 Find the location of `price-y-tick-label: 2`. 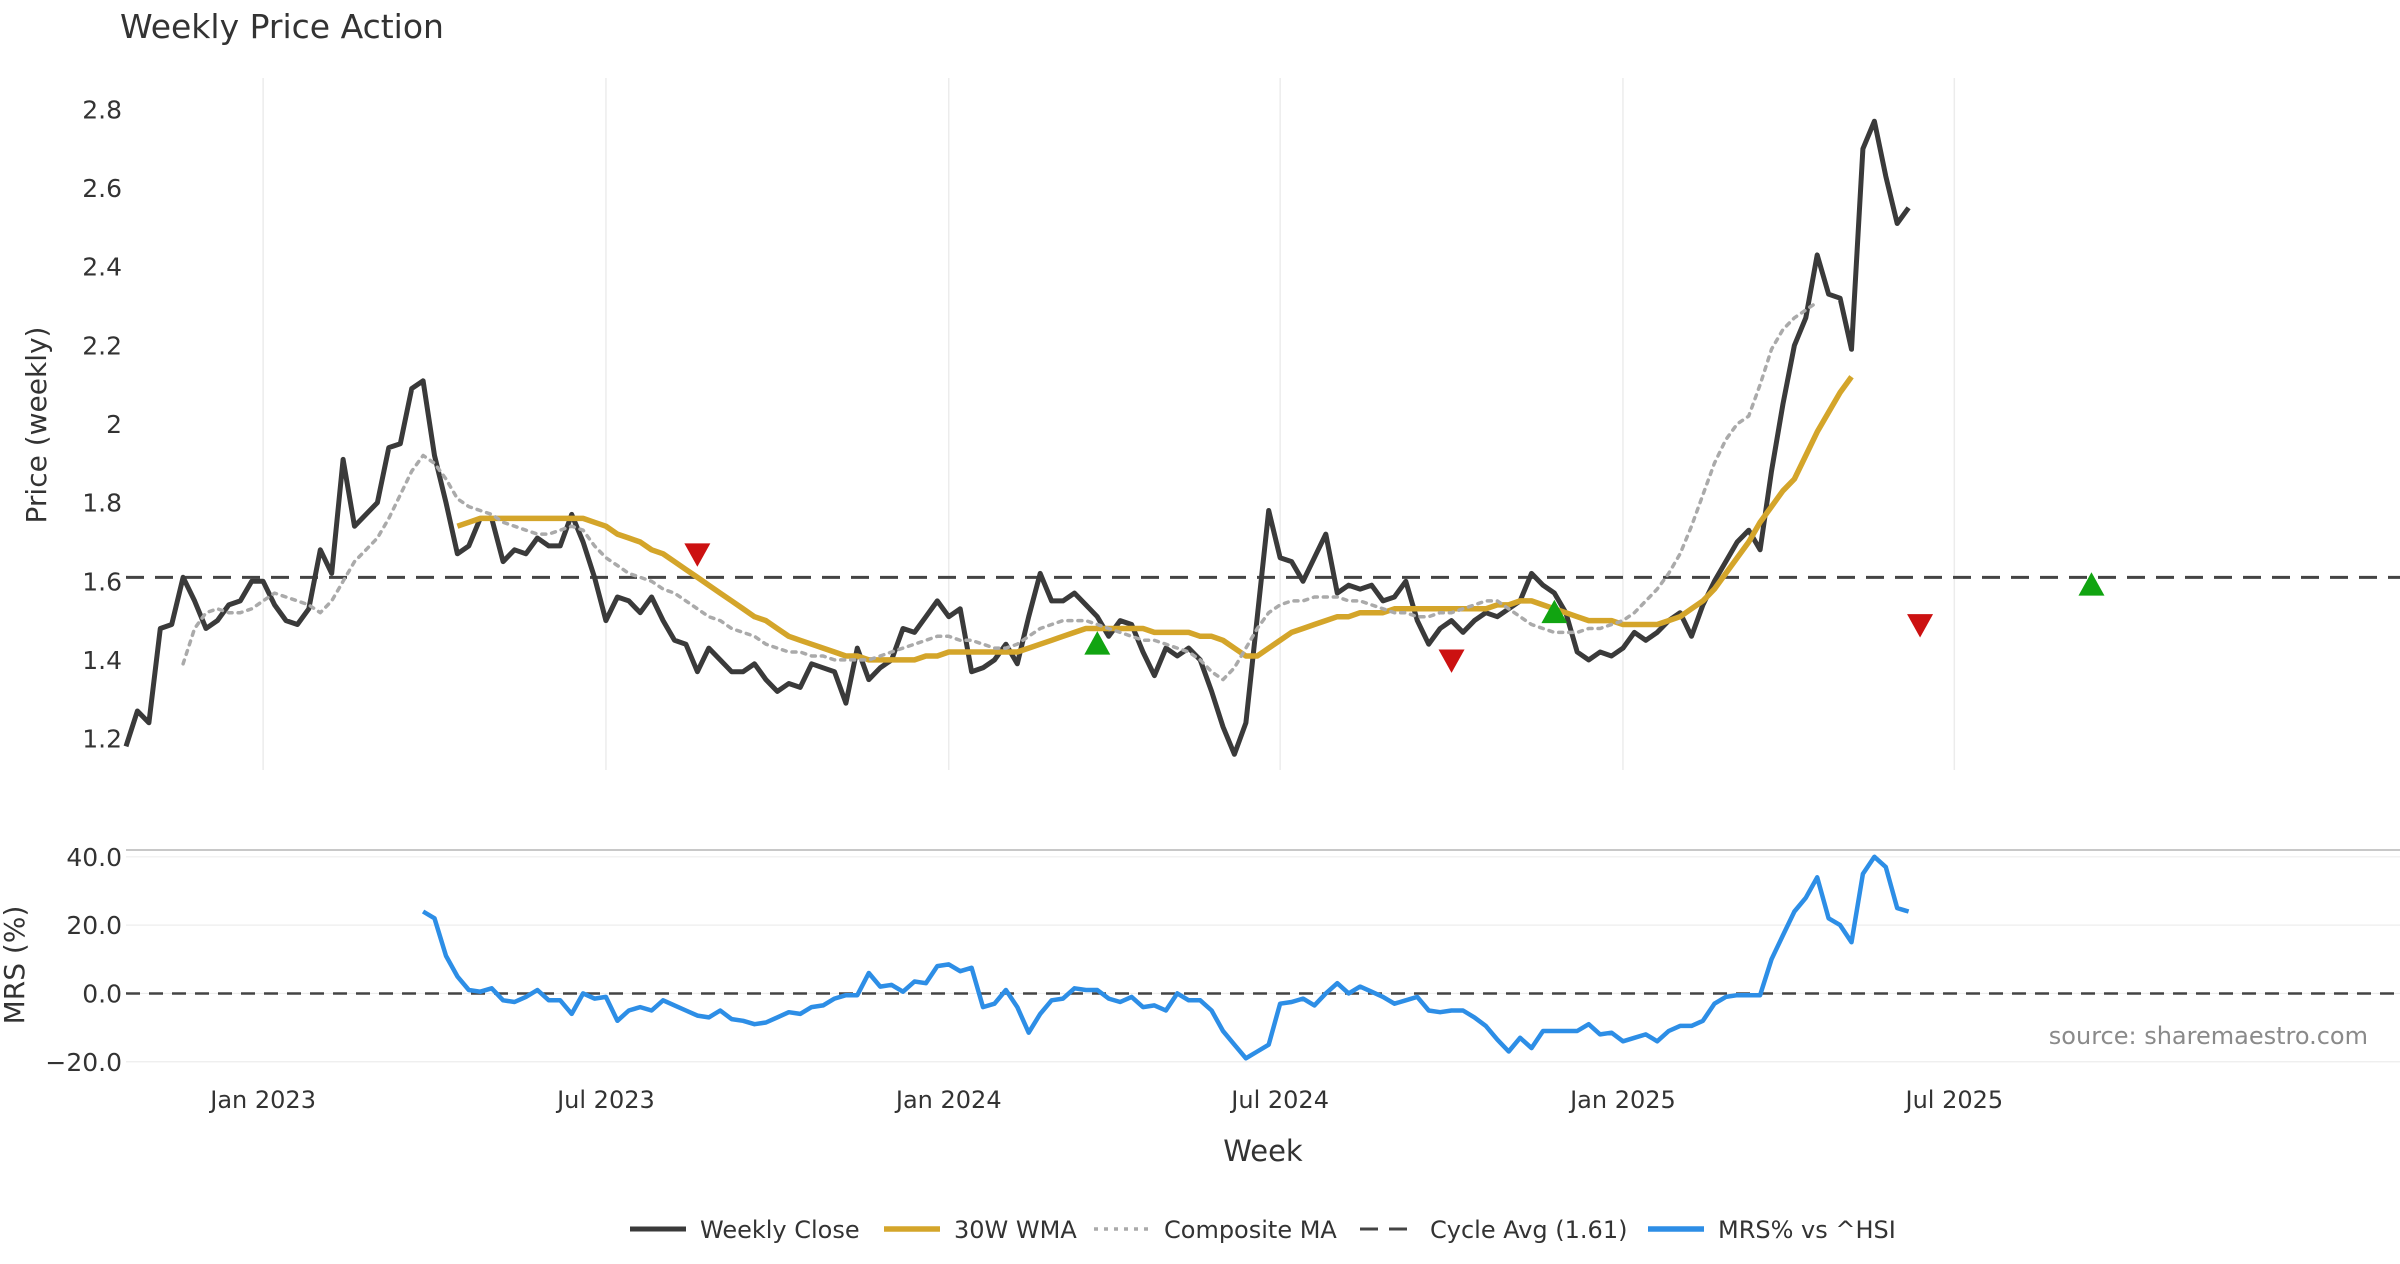

price-y-tick-label: 2 is located at coordinates (114, 424).